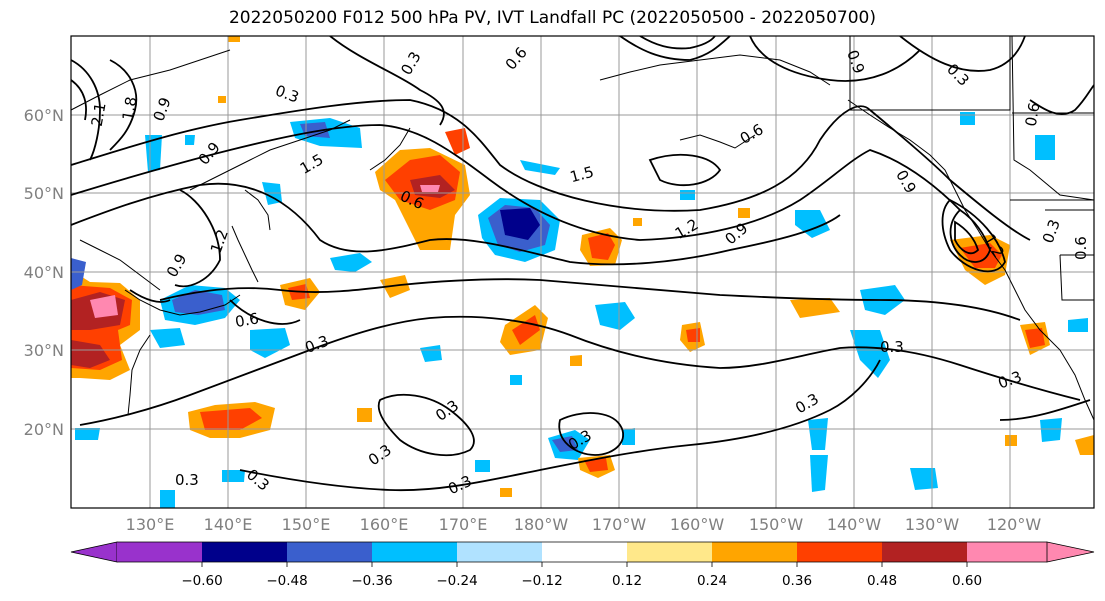 The height and width of the screenshot is (601, 1105). Describe the element at coordinates (44, 115) in the screenshot. I see `lat-label: 60°N` at that location.